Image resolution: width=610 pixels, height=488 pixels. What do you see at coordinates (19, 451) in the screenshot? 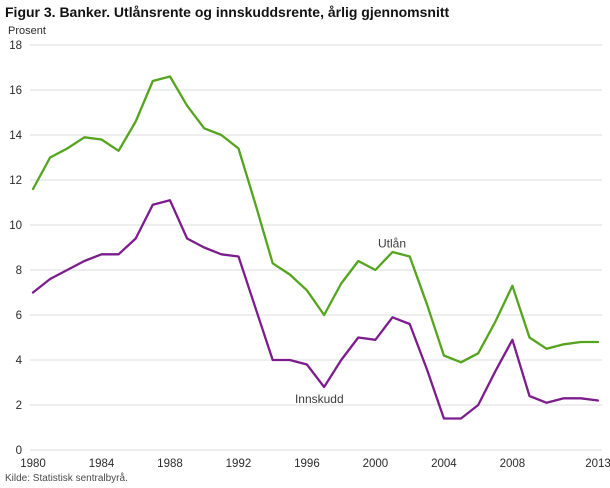
I see `y-tick-label-0: 0` at bounding box center [19, 451].